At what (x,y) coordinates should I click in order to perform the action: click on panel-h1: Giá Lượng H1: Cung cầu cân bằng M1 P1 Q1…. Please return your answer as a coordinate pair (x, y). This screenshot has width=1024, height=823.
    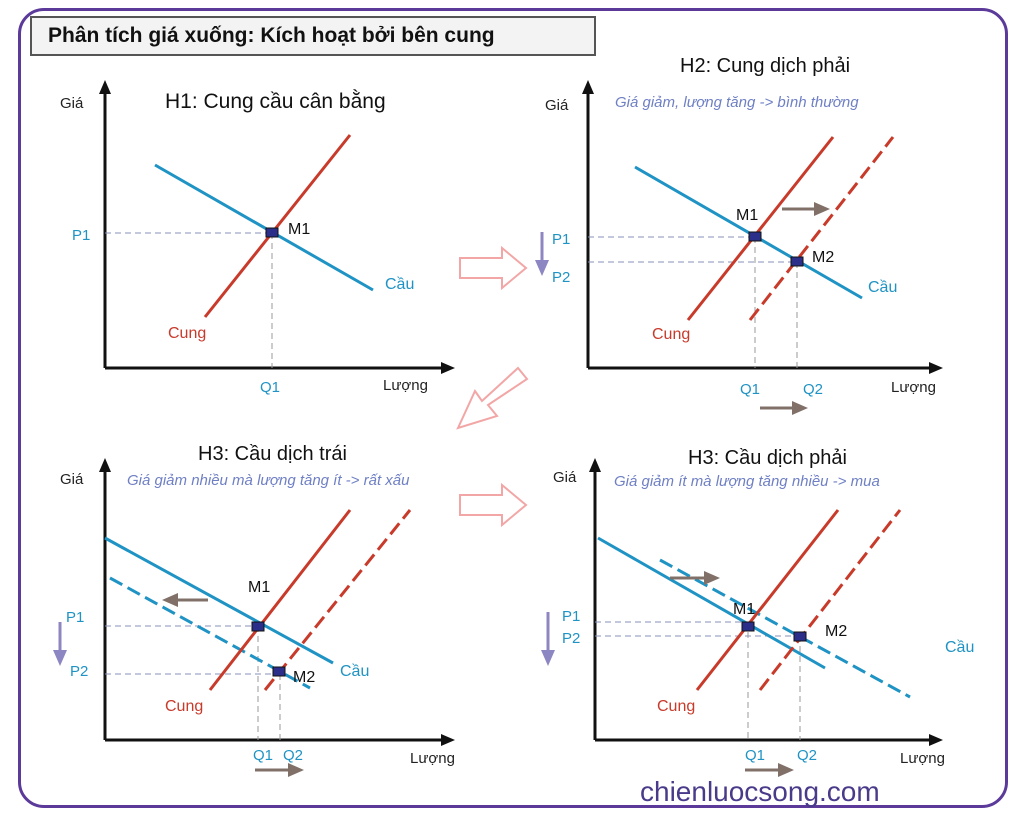
    Looking at the image, I should click on (257, 238).